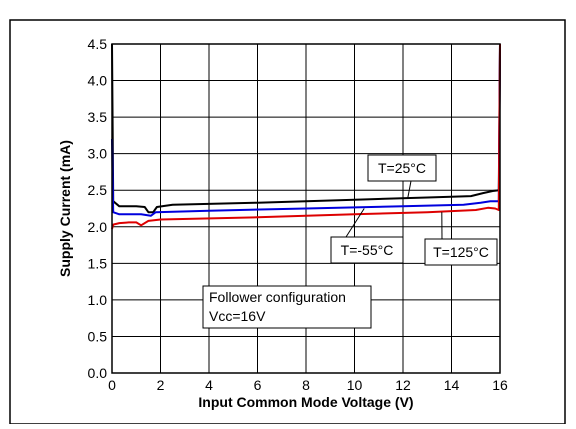 This screenshot has height=429, width=576. I want to click on x-axis-title: Input Common Mode Voltage (V), so click(305, 402).